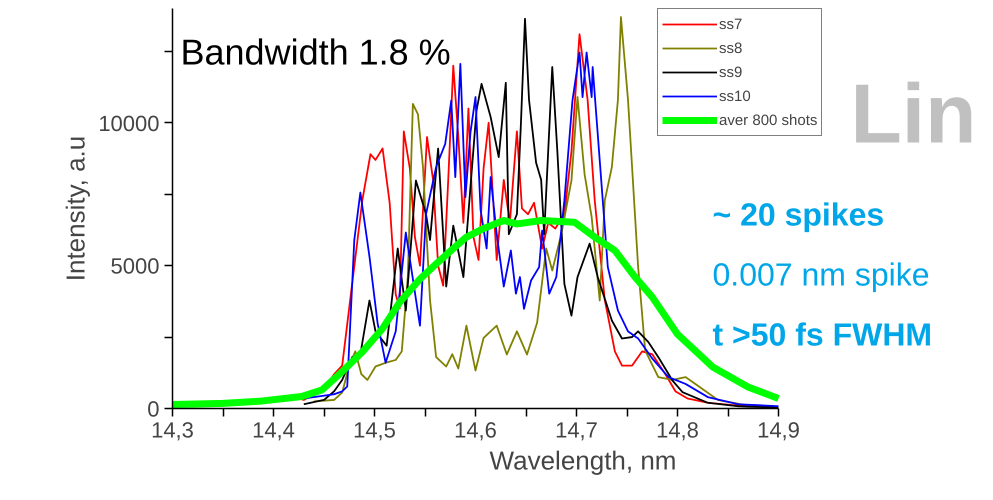 The width and height of the screenshot is (993, 500). What do you see at coordinates (475, 430) in the screenshot?
I see `x-tick-label: 14,6` at bounding box center [475, 430].